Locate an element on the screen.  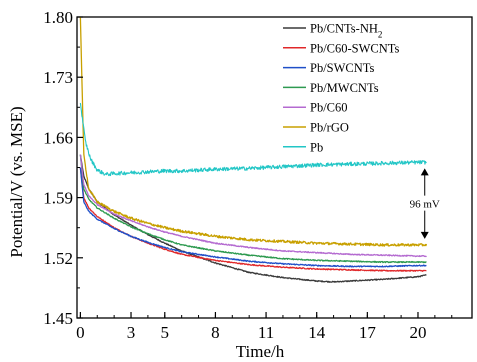
y-axis-title: Potential/V (vs. MSE) is located at coordinates (16, 181).